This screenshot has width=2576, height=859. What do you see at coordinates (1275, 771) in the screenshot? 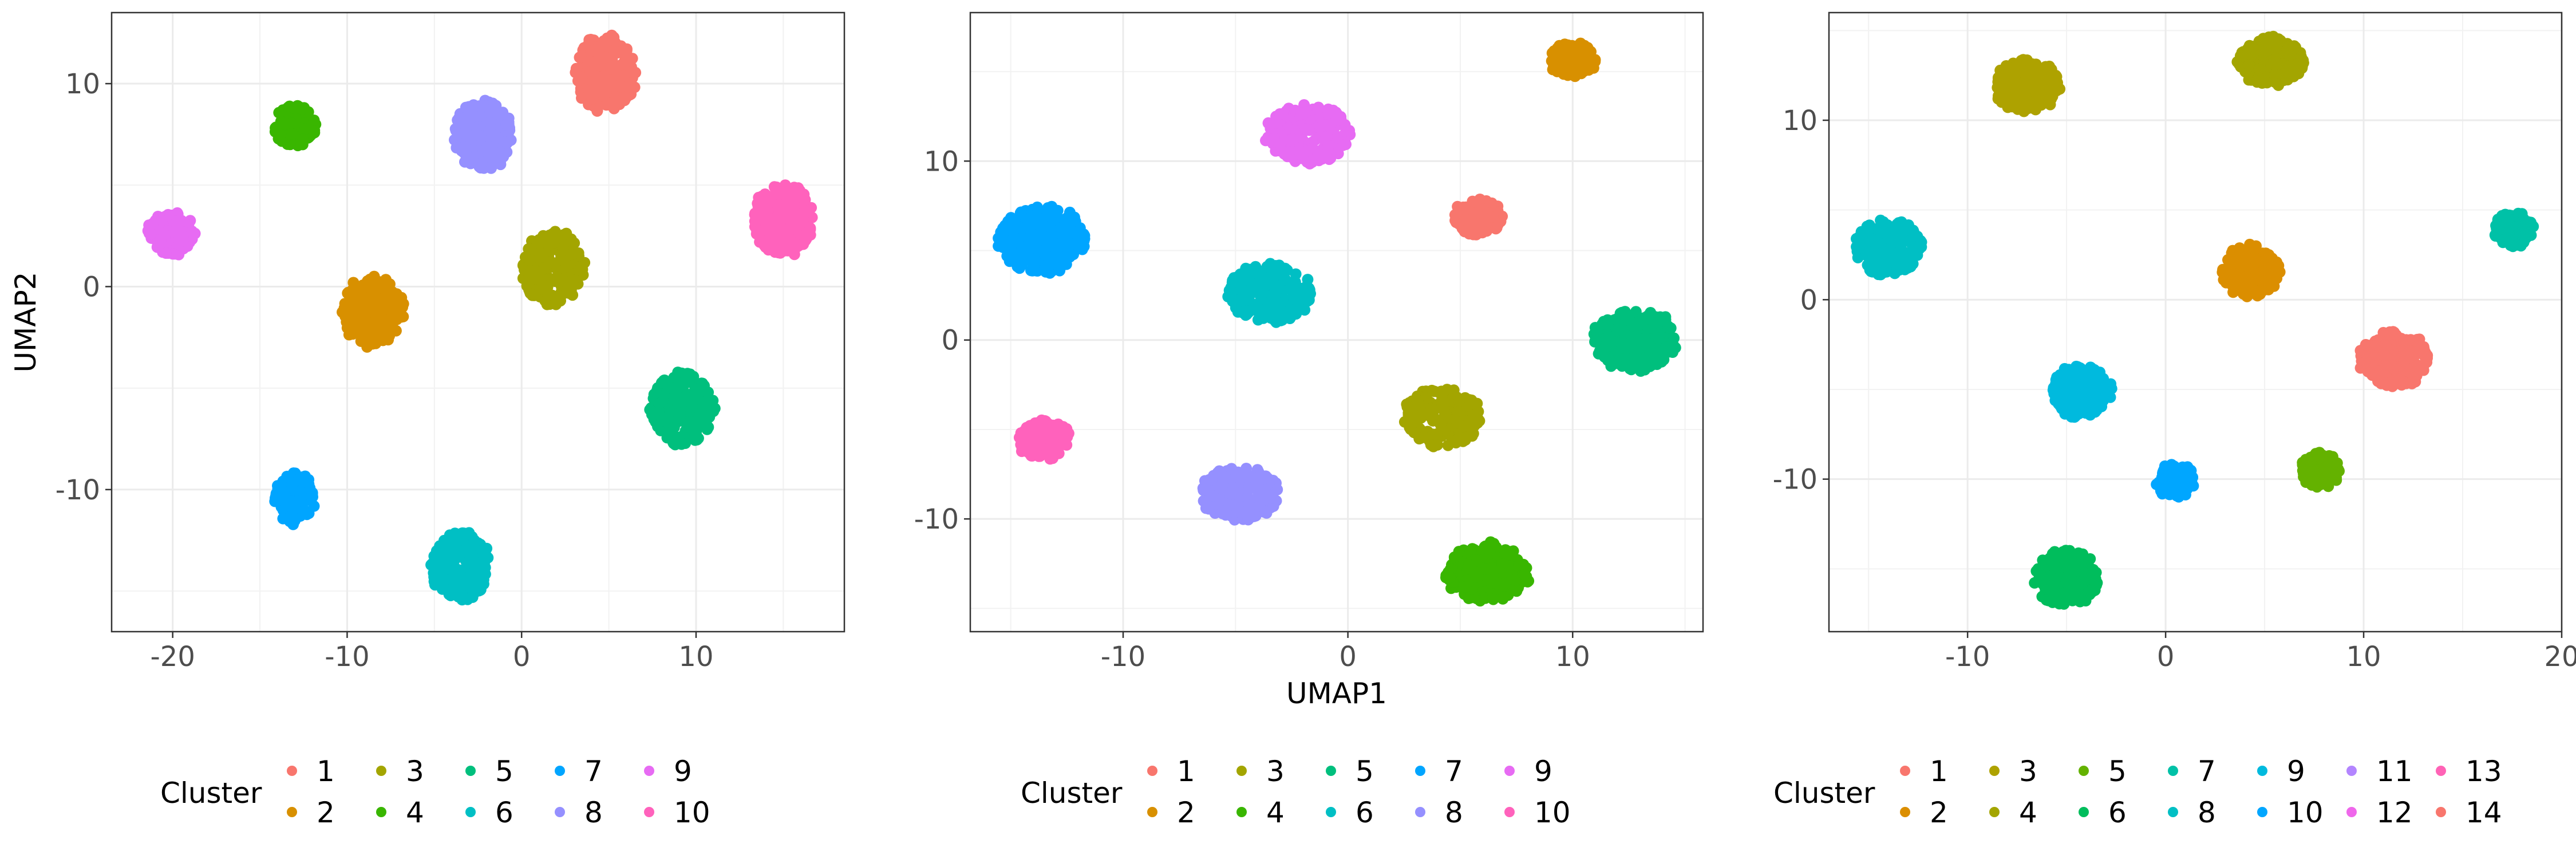
I see `legend-label-3: 3` at bounding box center [1275, 771].